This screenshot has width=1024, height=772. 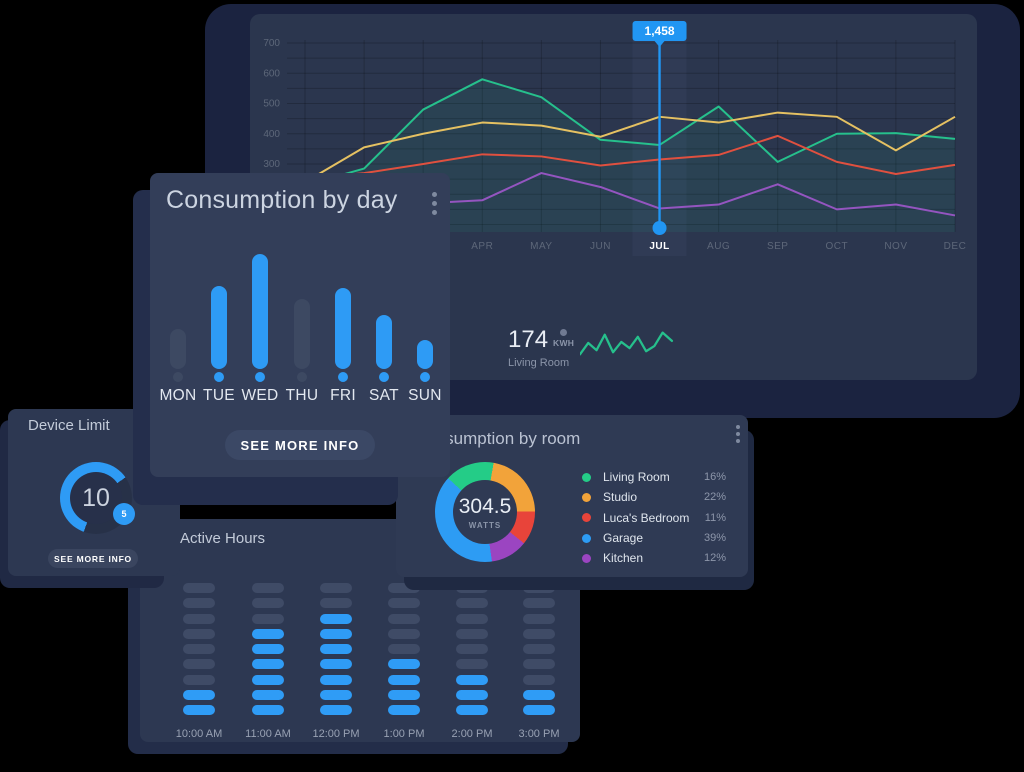 What do you see at coordinates (600, 246) in the screenshot?
I see `x-axis-month: JUN` at bounding box center [600, 246].